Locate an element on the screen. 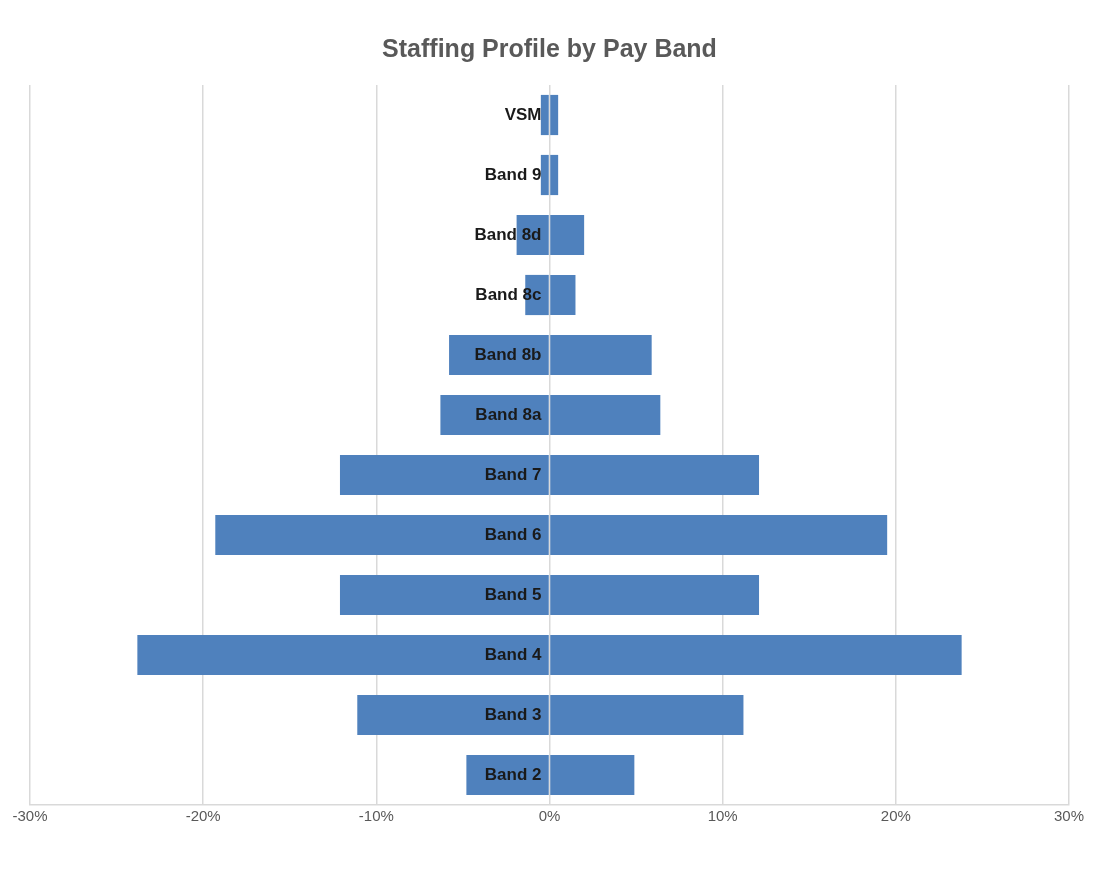 The height and width of the screenshot is (879, 1099). y-tick-label: Band 7 is located at coordinates (513, 474).